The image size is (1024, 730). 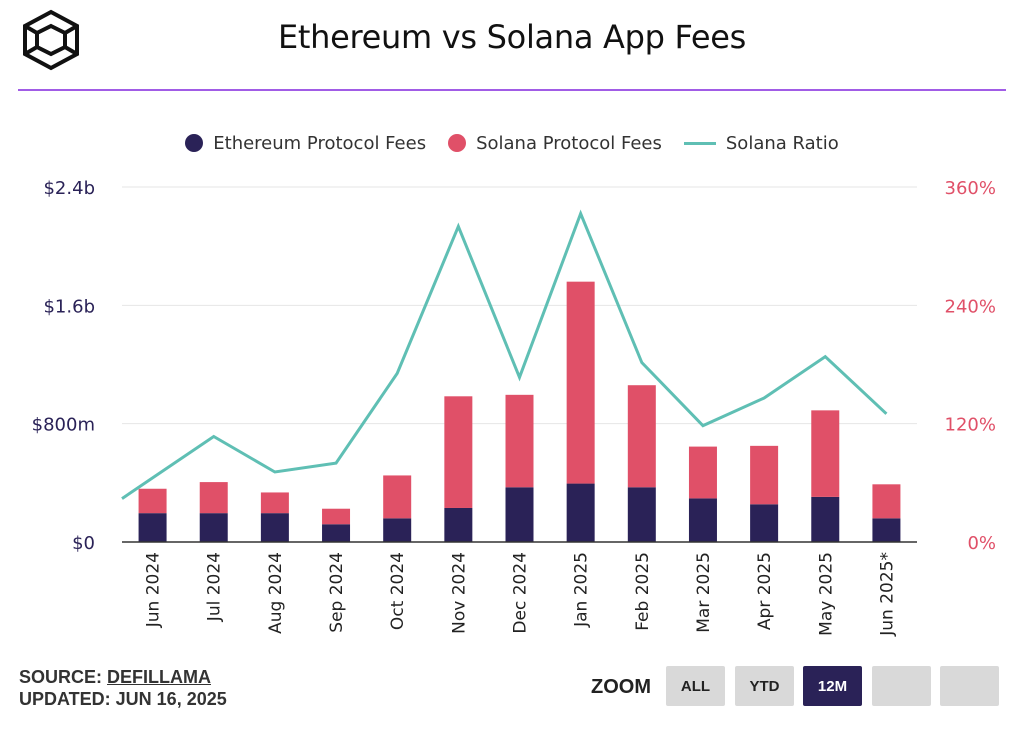 I want to click on y-right-tick-label: 120%, so click(x=970, y=425).